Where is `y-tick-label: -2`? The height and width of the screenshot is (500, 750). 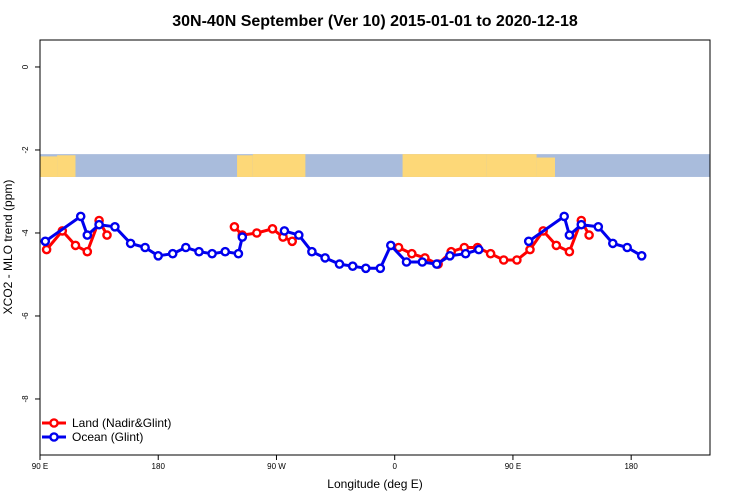 y-tick-label: -2 is located at coordinates (25, 150).